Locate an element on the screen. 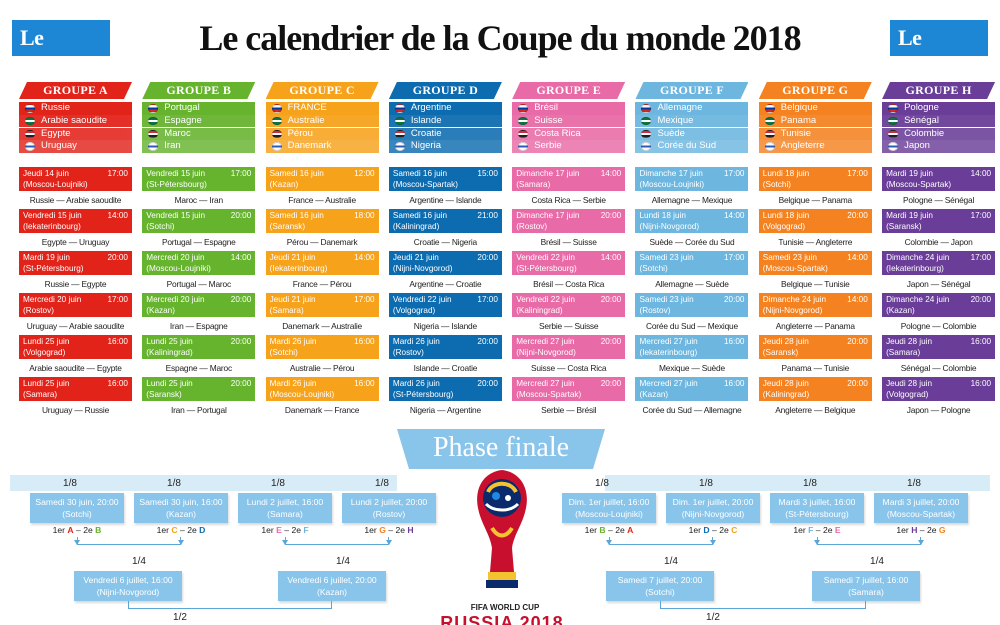 Image resolution: width=1000 pixels, height=625 pixels. match-time: 12:00 is located at coordinates (364, 173).